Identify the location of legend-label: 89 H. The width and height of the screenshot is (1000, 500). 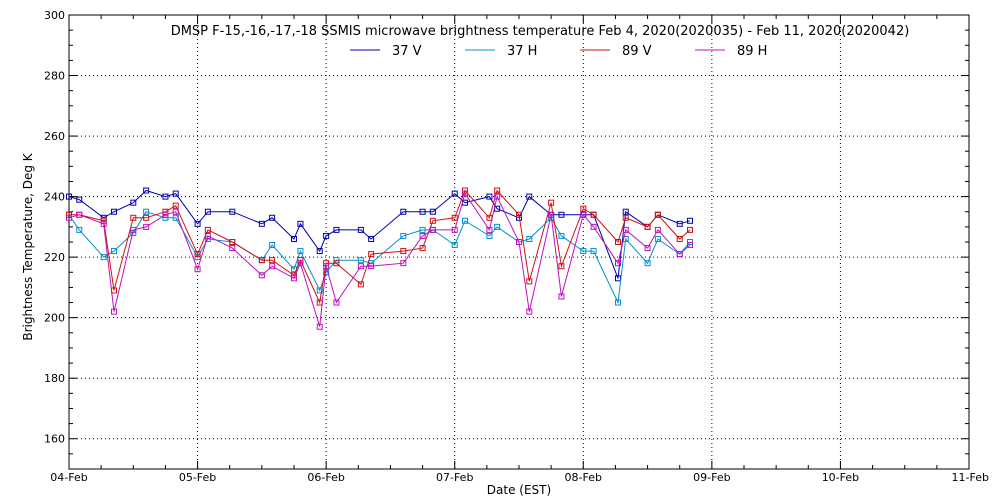
(752, 51).